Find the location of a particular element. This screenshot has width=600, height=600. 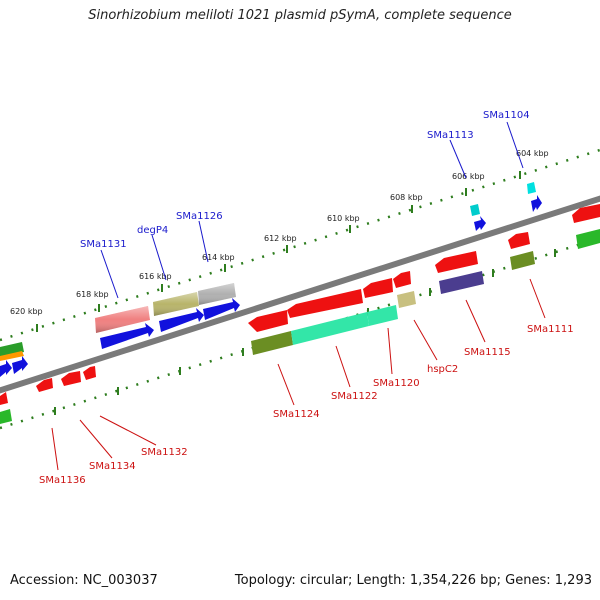

accession-text: Accession: NC_003037 is located at coordinates (84, 580).